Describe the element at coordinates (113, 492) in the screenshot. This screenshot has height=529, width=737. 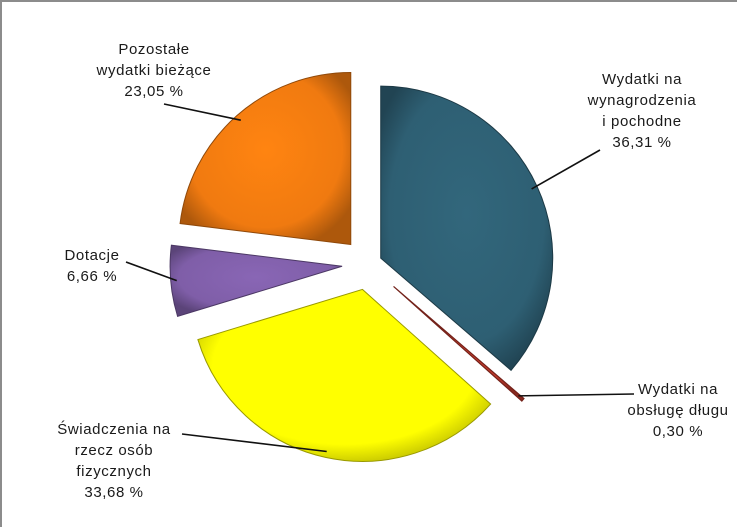
I see `slice-percent-label: 33,68 %` at that location.